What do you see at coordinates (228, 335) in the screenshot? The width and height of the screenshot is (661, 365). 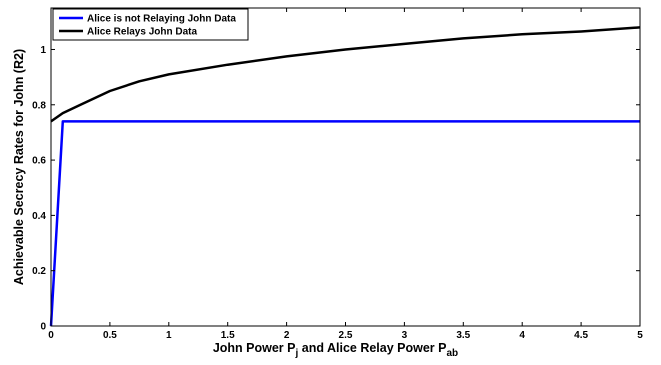 I see `x-tick-label: 1.5` at bounding box center [228, 335].